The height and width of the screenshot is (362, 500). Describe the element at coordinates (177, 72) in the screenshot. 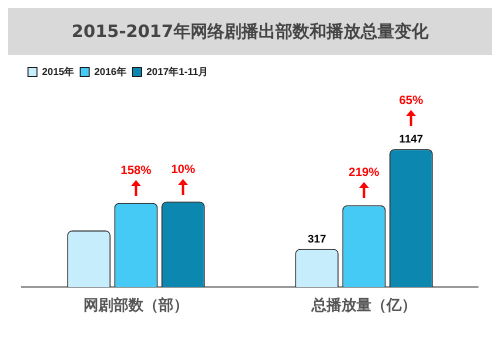

I see `legend-label: 2017年1-11月` at that location.